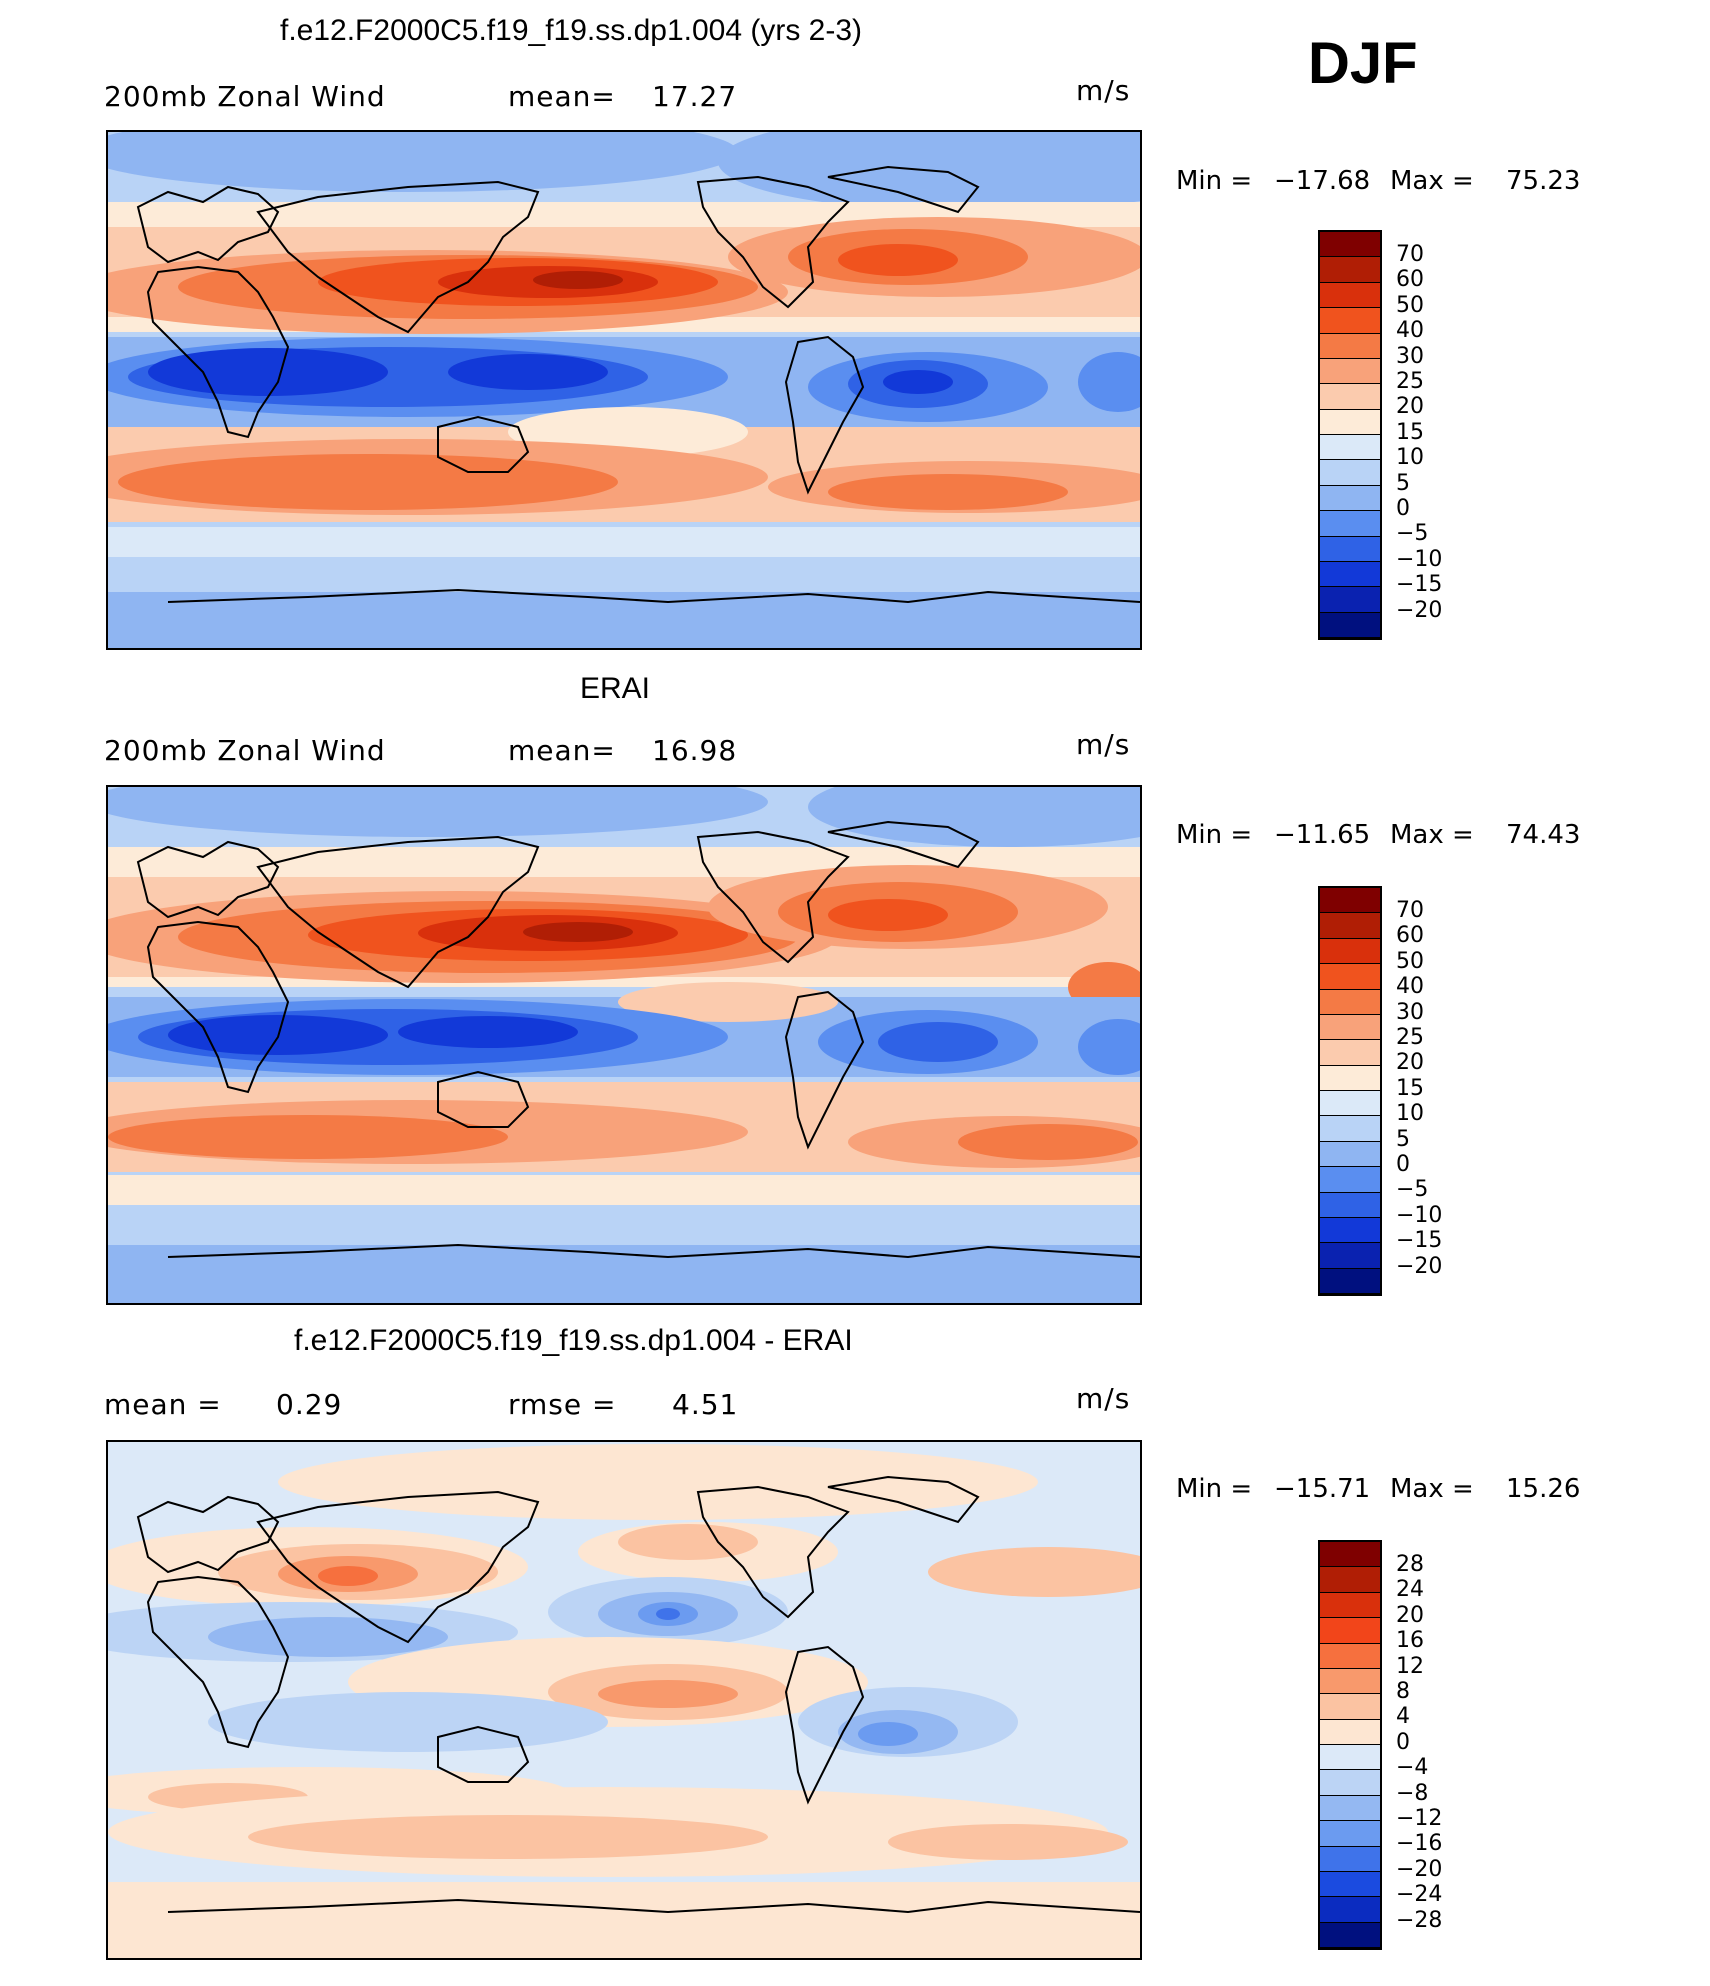 The height and width of the screenshot is (1986, 1710). What do you see at coordinates (695, 750) in the screenshot?
I see `panel-2-mean-value: 16.98` at bounding box center [695, 750].